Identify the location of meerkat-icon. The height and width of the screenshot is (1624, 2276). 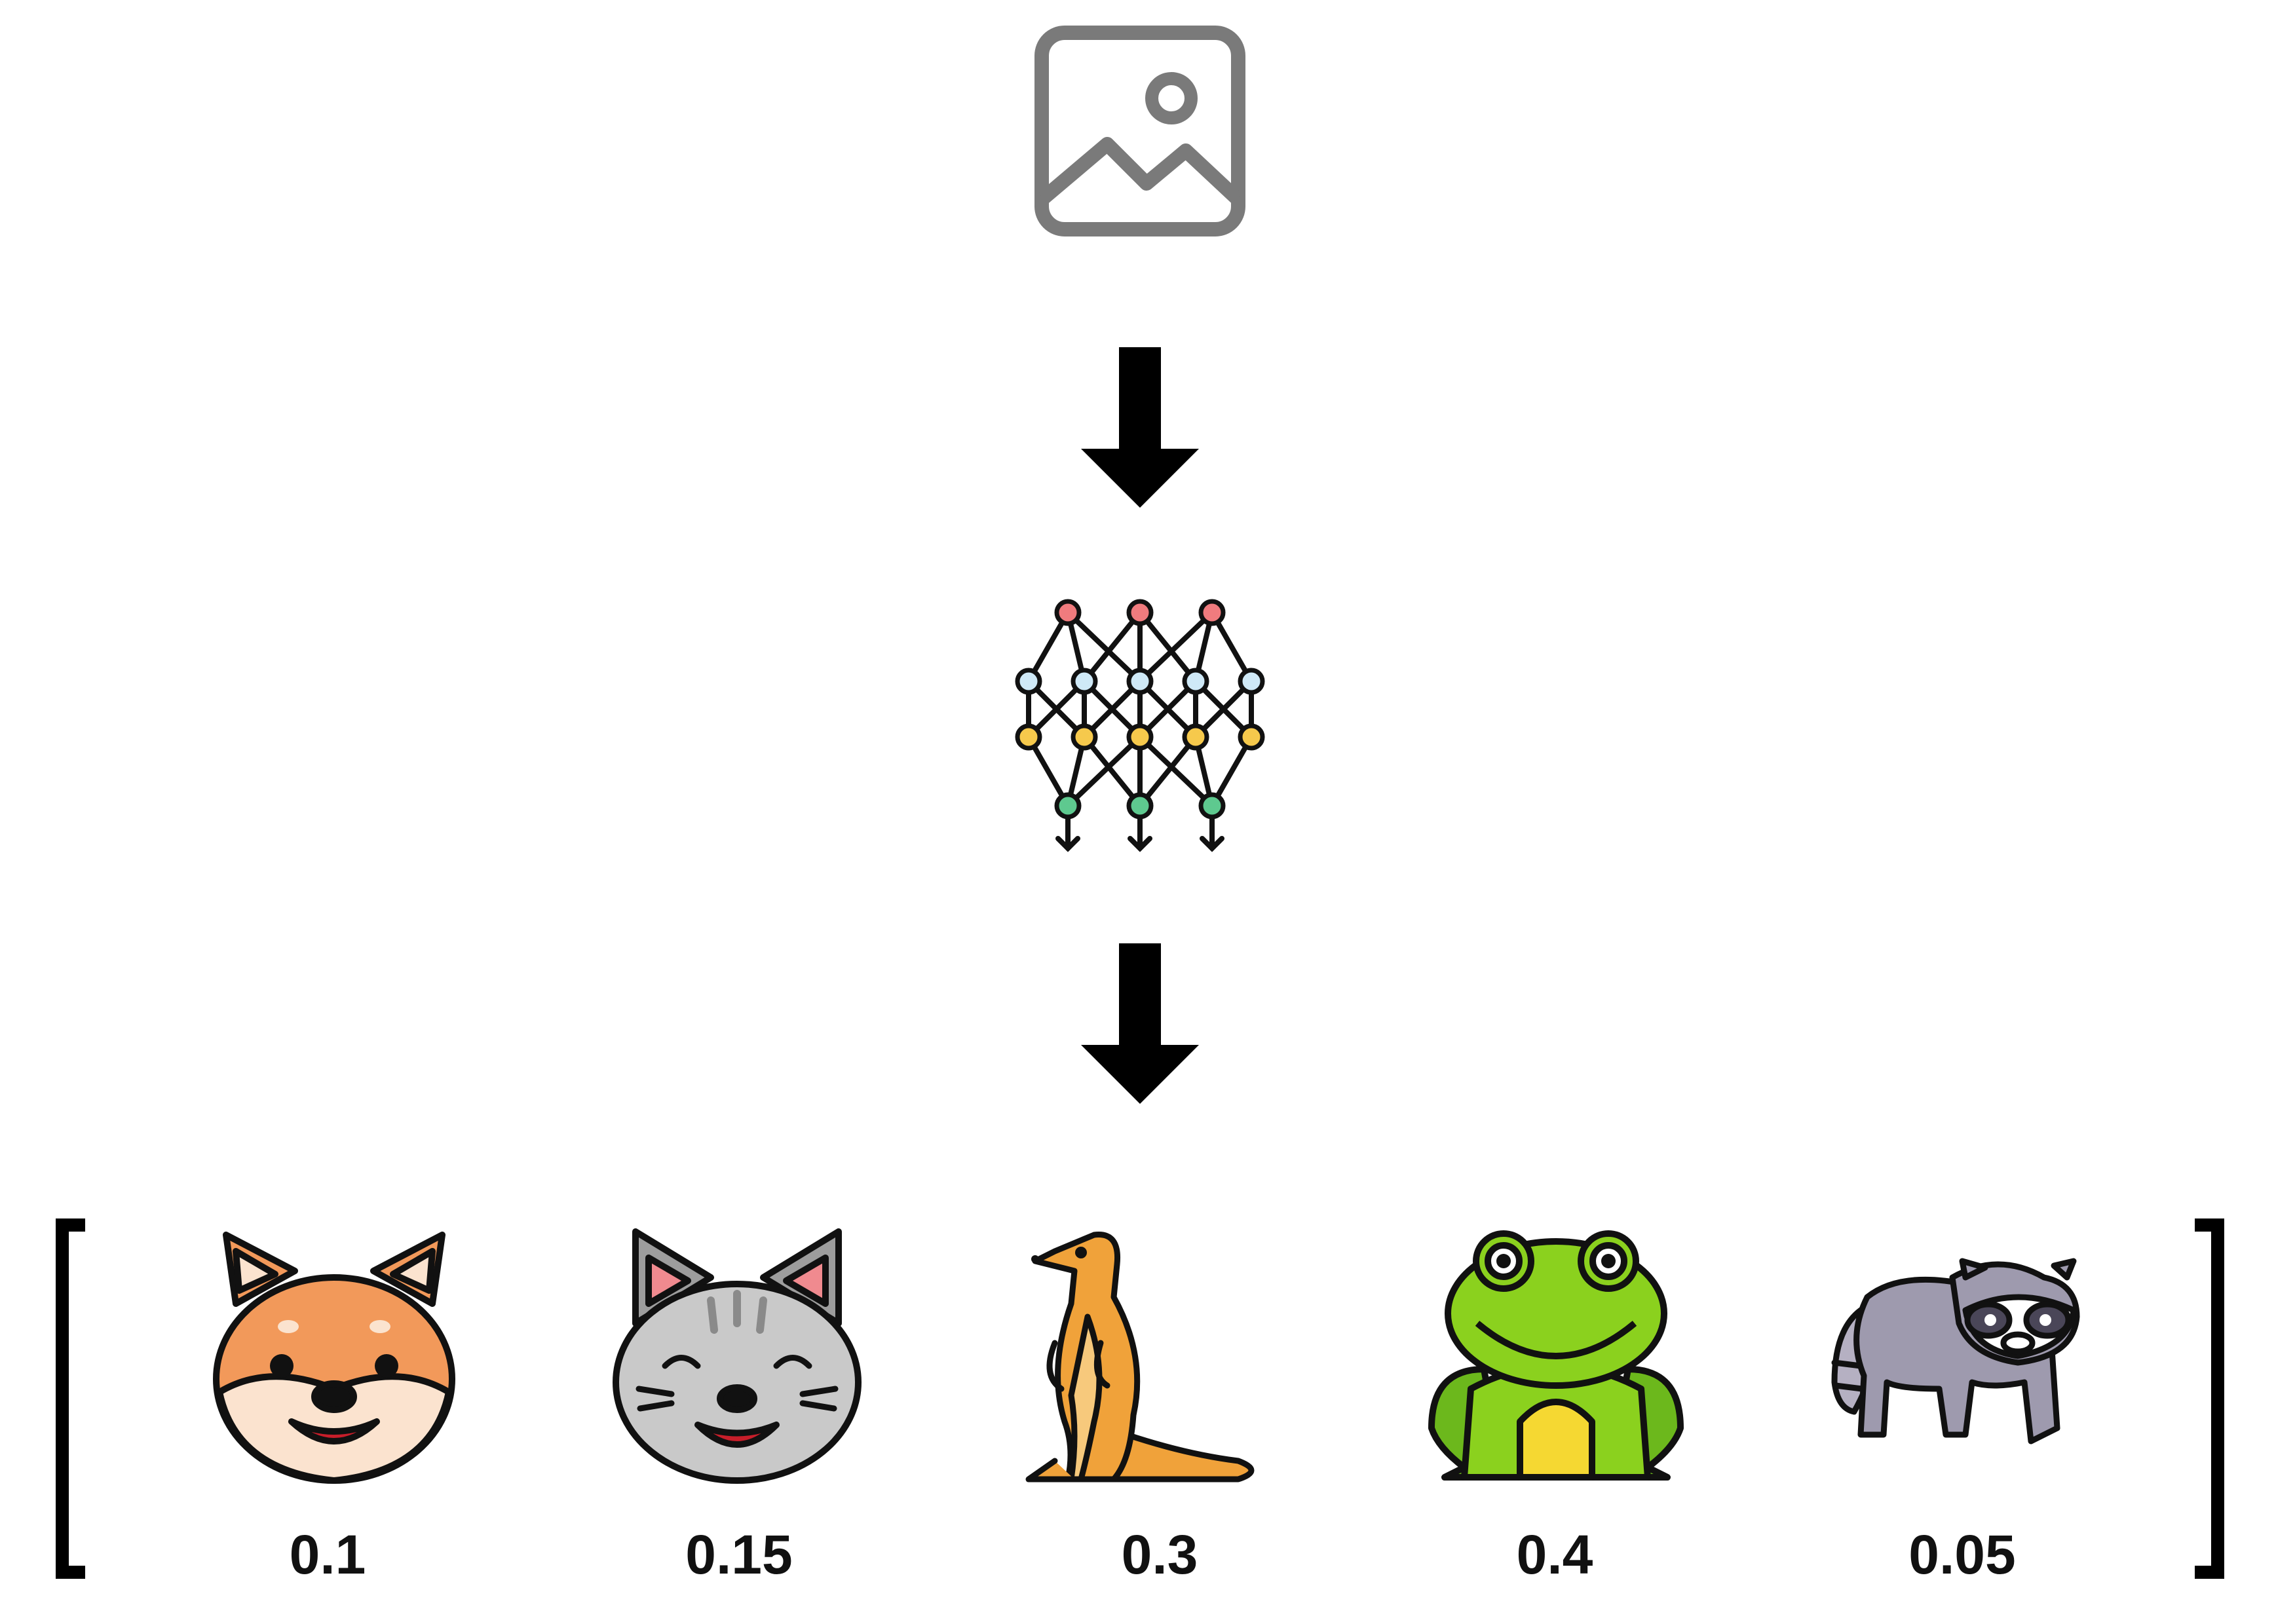
(1140, 1357).